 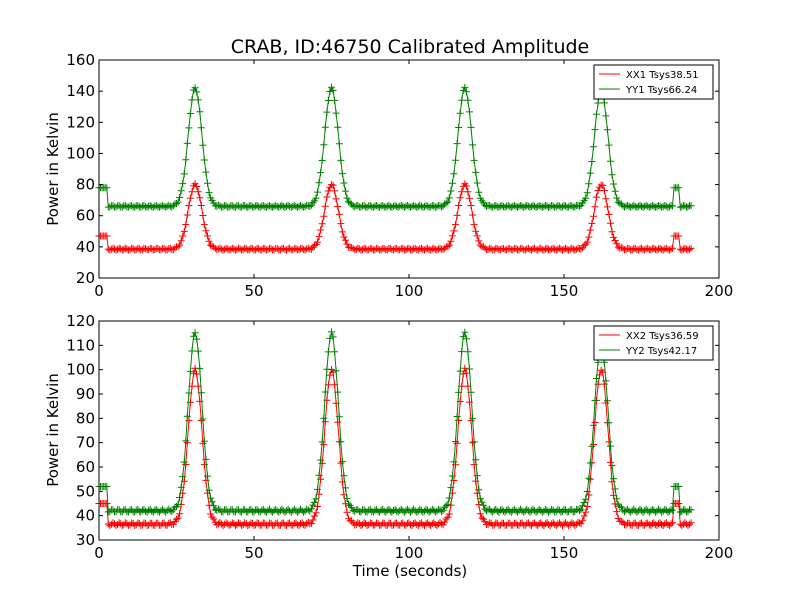 I want to click on bottom-legend: XX2 Tsys36.59 YY2 Tsys42.17, so click(x=653, y=343).